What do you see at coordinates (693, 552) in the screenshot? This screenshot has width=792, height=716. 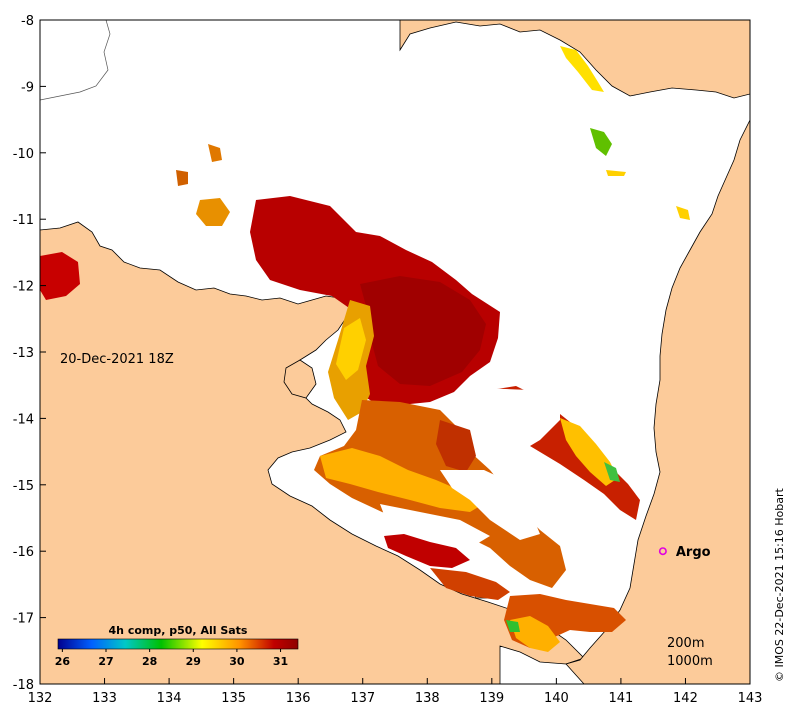 I see `argo-label: Argo` at bounding box center [693, 552].